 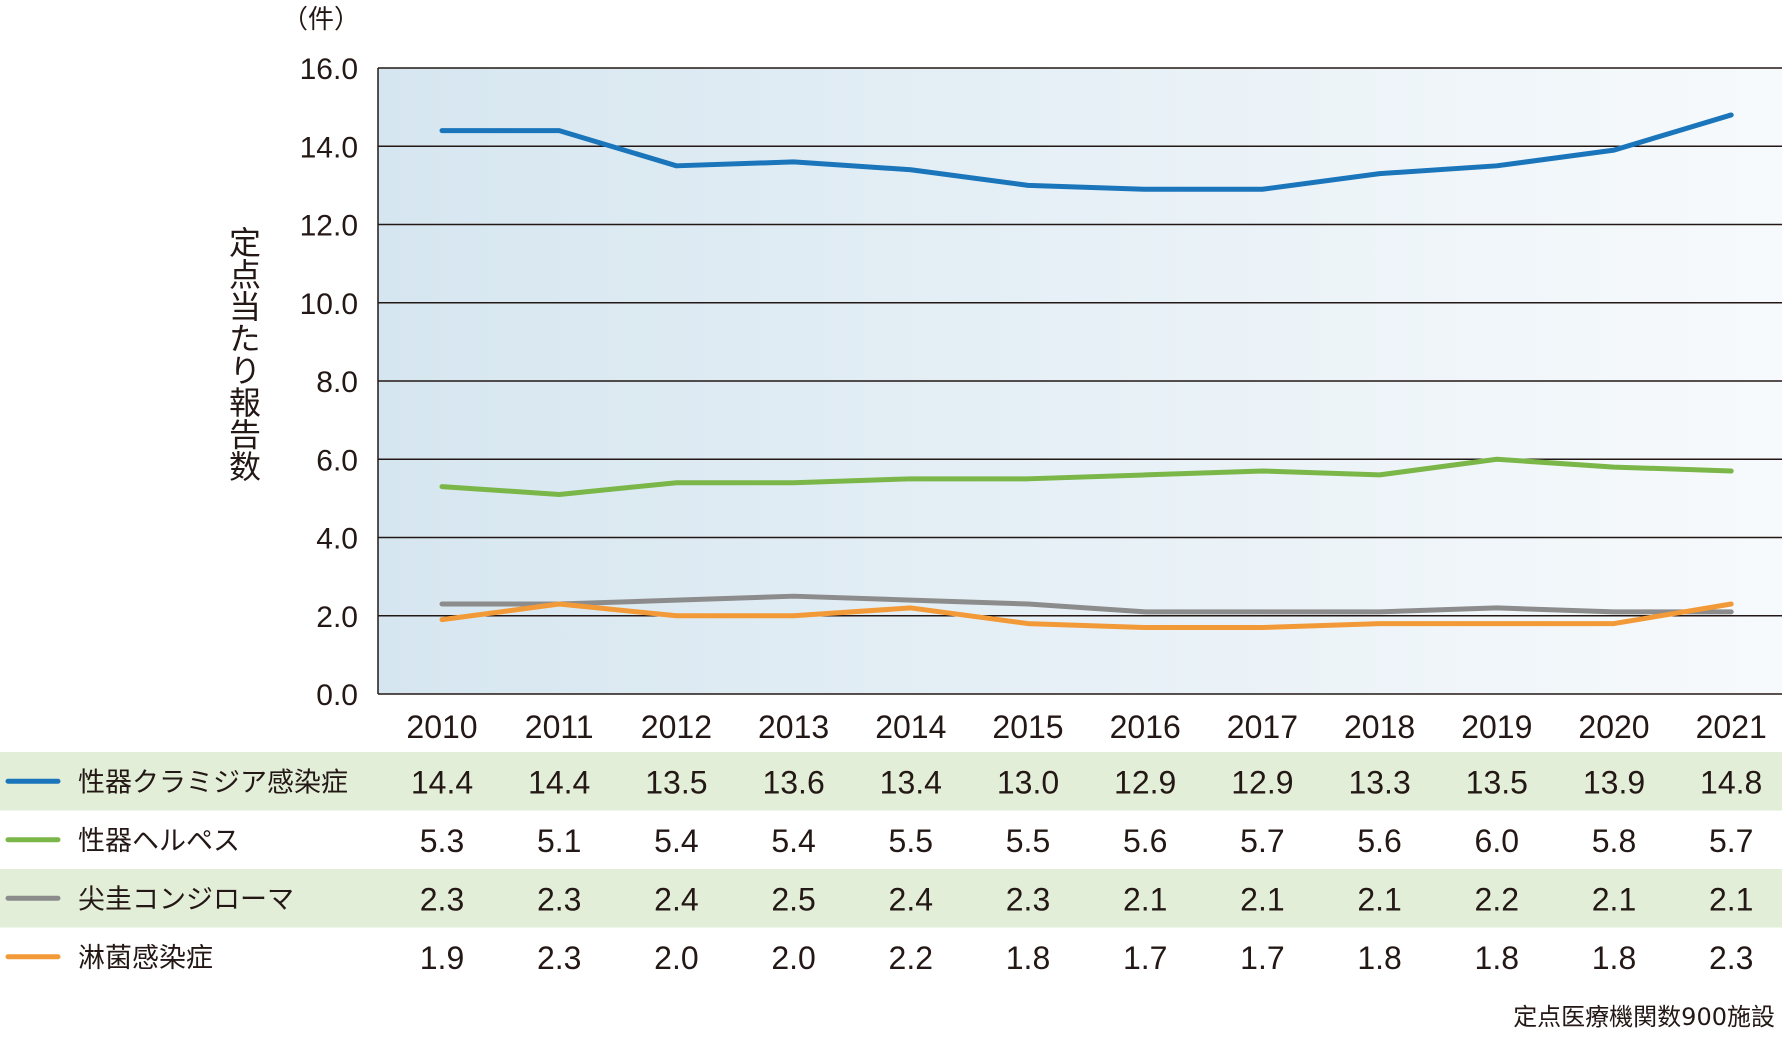 I want to click on series-name: 性器ヘルペス, so click(x=159, y=841).